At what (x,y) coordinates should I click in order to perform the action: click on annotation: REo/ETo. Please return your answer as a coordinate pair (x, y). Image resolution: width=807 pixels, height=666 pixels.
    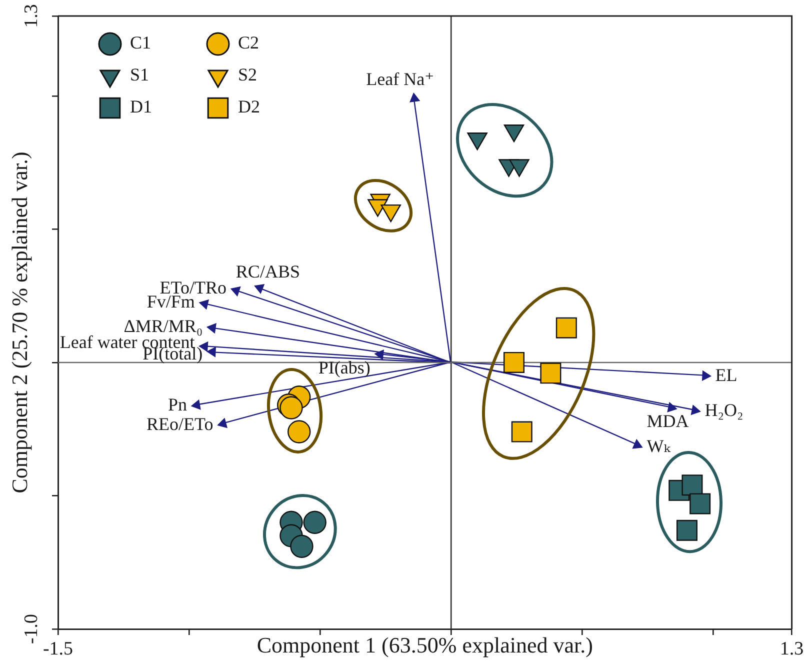
    Looking at the image, I should click on (180, 424).